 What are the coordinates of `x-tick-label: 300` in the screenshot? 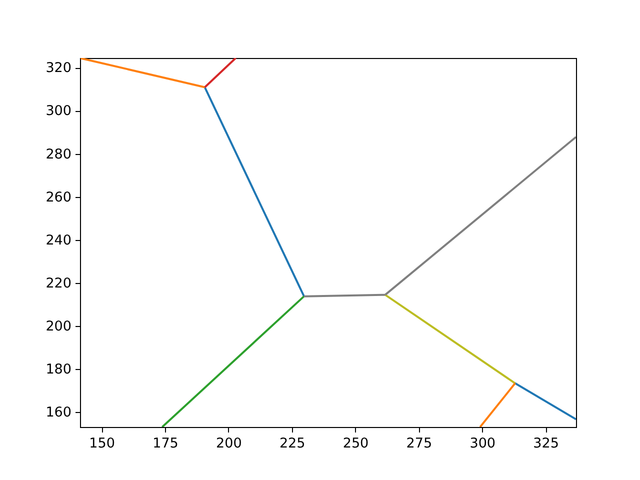 It's located at (483, 444).